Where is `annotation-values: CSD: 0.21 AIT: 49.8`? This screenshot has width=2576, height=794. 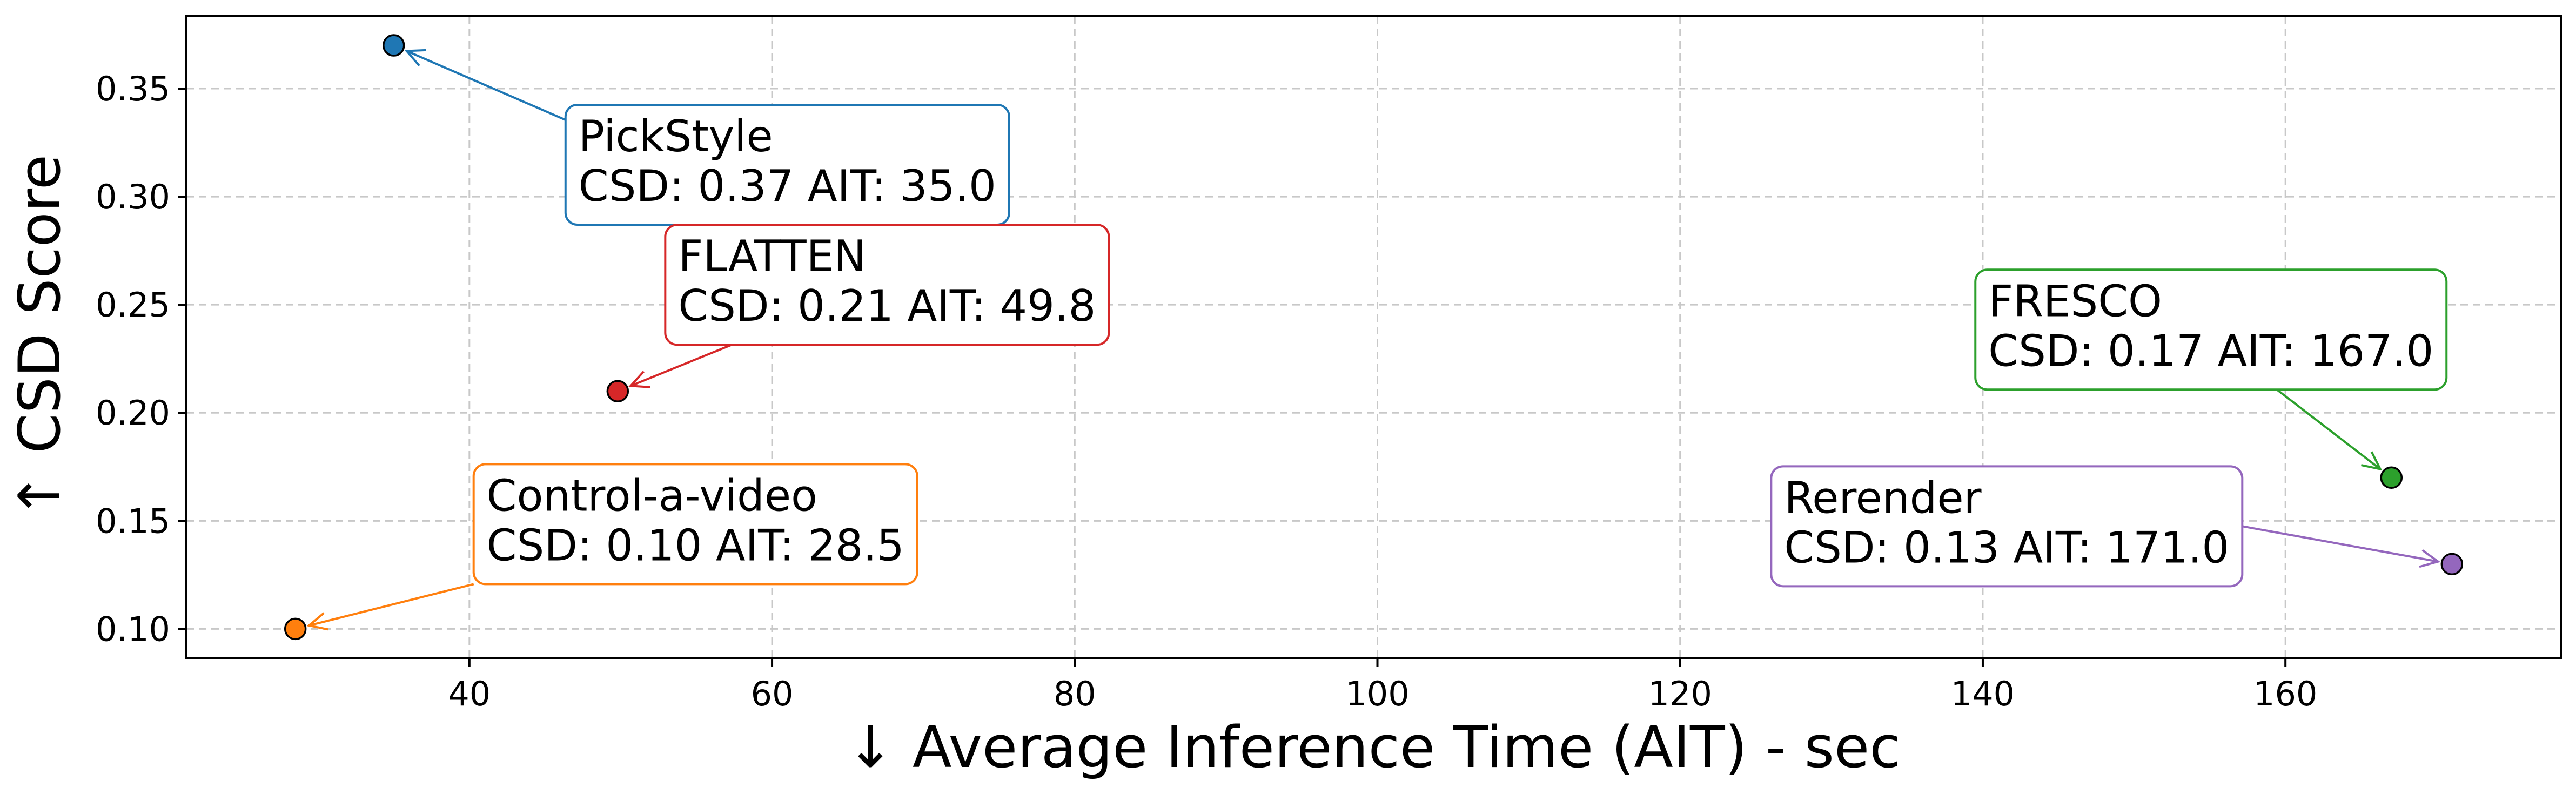
annotation-values: CSD: 0.21 AIT: 49.8 is located at coordinates (887, 306).